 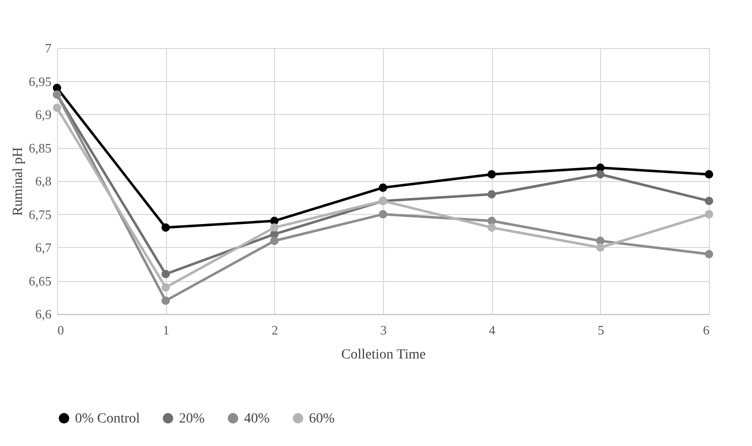 What do you see at coordinates (48, 48) in the screenshot?
I see `y-tick-label: 7` at bounding box center [48, 48].